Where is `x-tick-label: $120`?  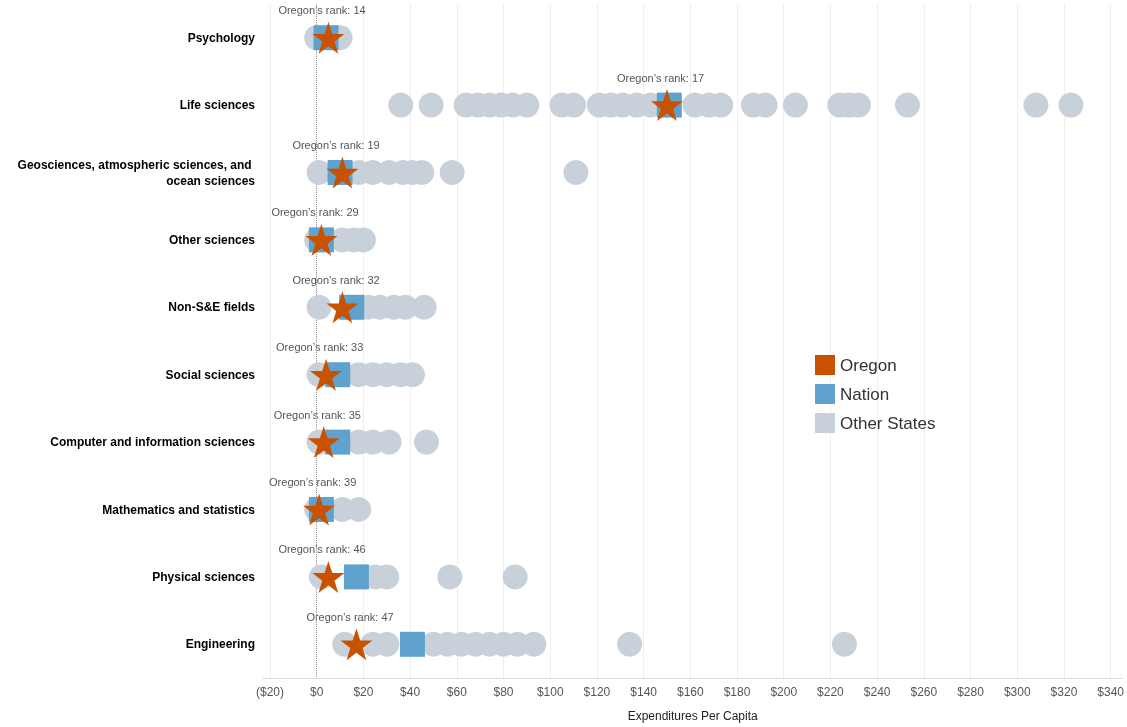
x-tick-label: $120 is located at coordinates (597, 692).